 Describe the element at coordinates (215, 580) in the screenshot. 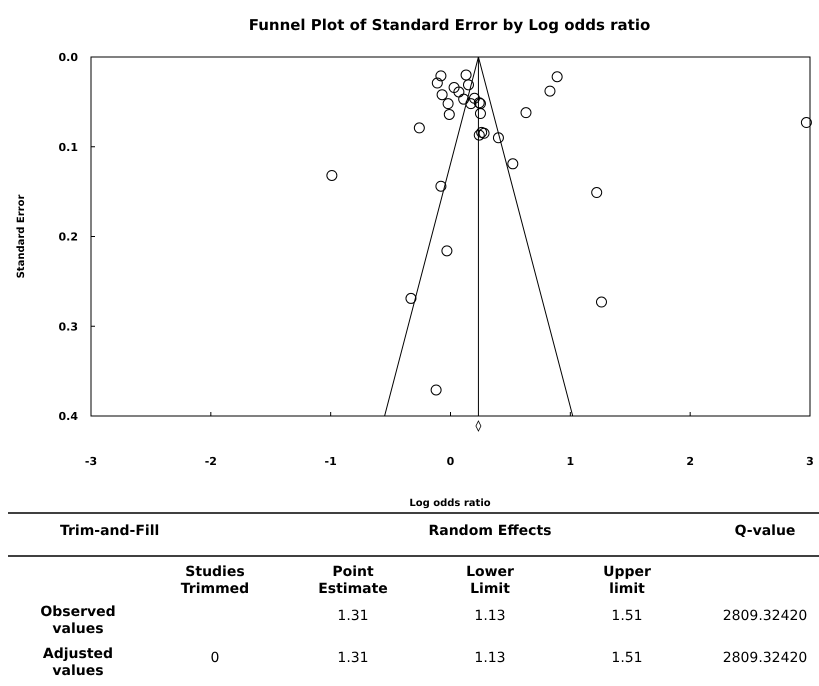

I see `text: Studies Trimmed` at that location.